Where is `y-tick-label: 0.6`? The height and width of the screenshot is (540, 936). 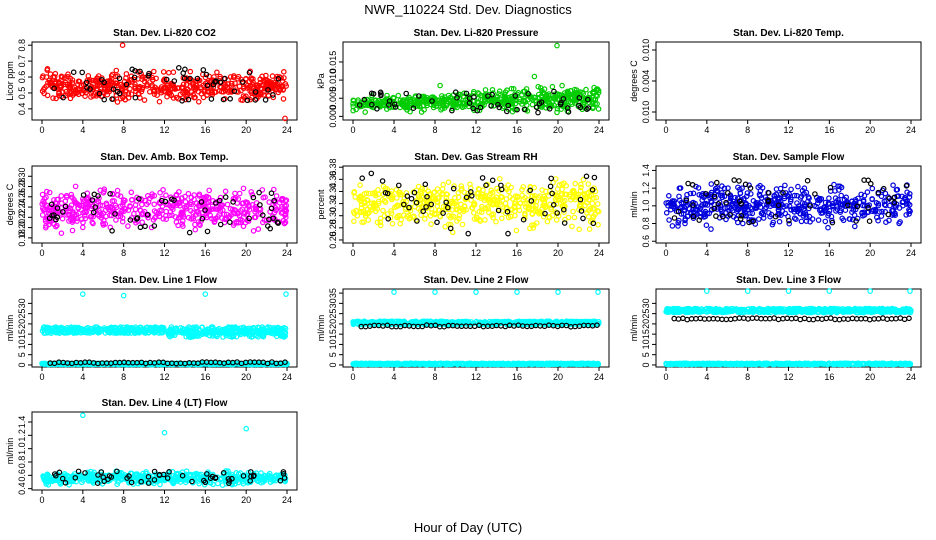
y-tick-label: 0.6 is located at coordinates (646, 241).